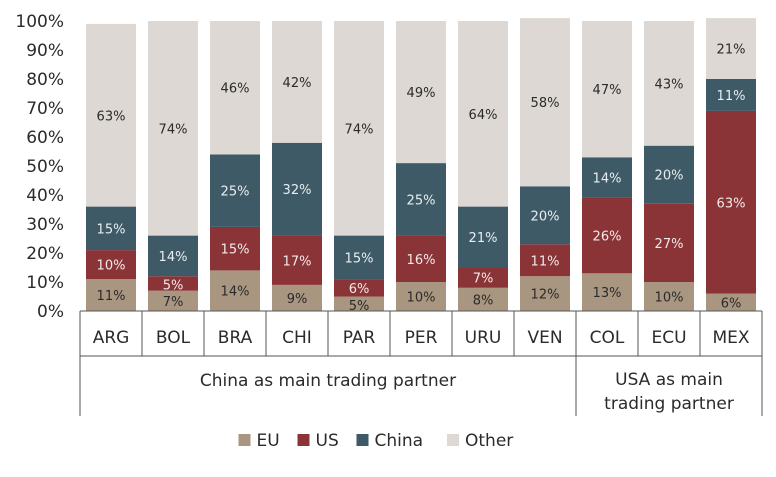  I want to click on bar-us-ecu, so click(669, 242).